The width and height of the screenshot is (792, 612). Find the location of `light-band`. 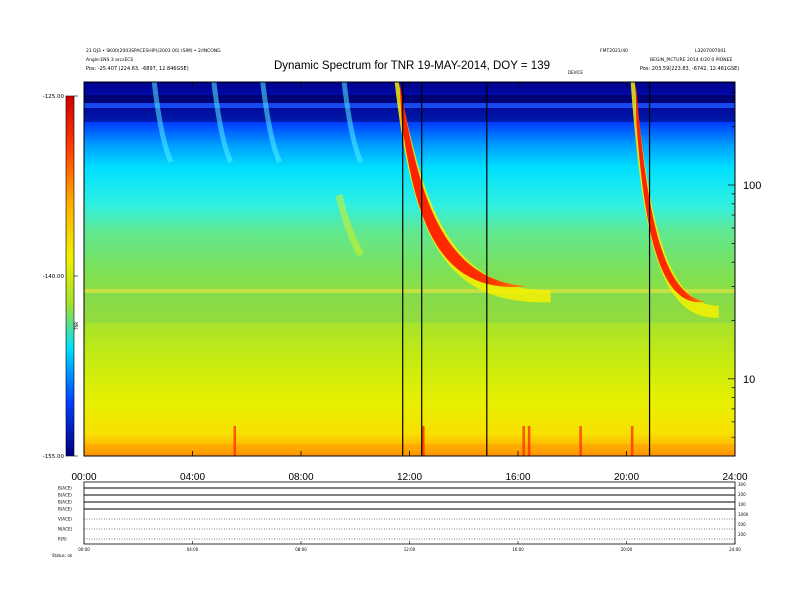

light-band is located at coordinates (409, 105).